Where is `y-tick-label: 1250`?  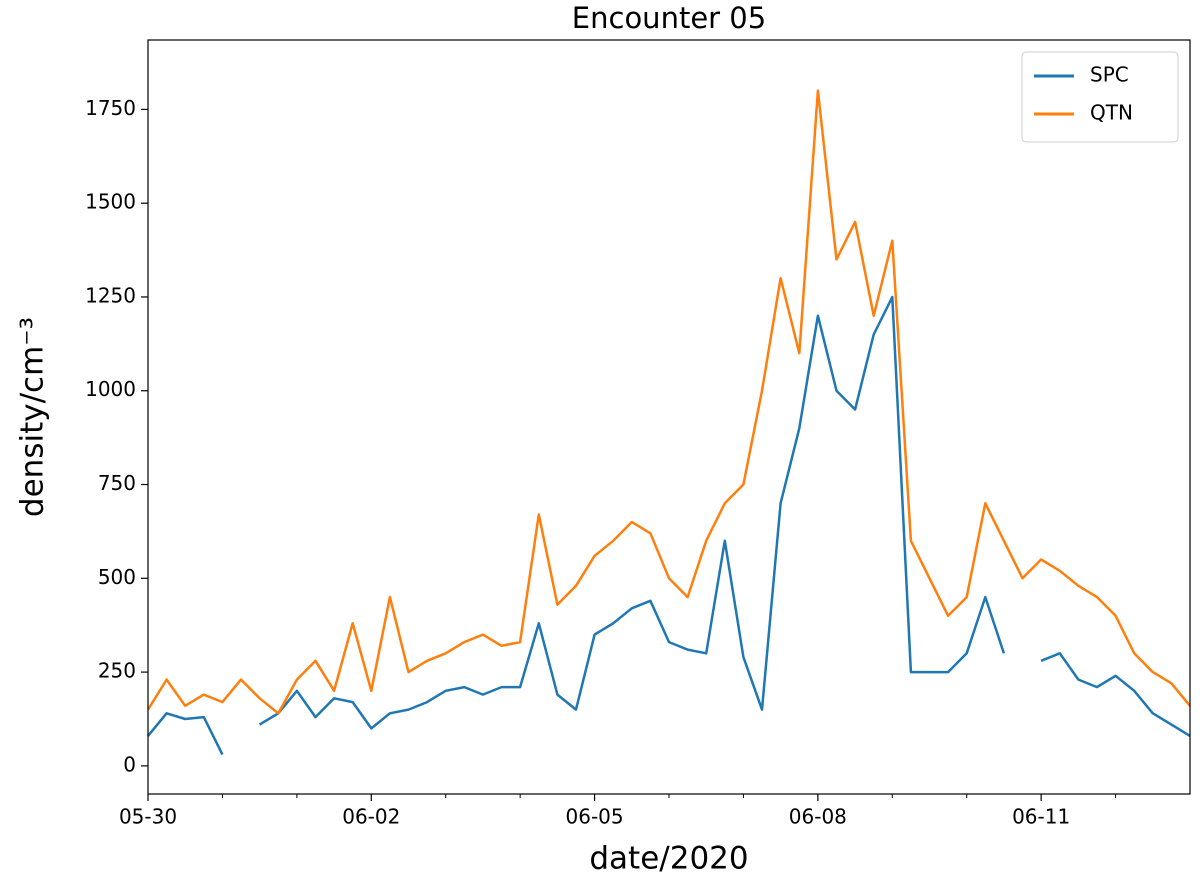 y-tick-label: 1250 is located at coordinates (110, 295).